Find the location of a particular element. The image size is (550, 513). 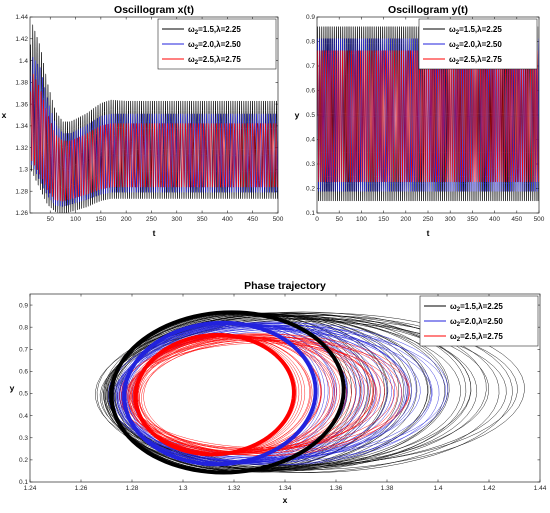

y-tick-label: 1.44 is located at coordinates (21, 17).